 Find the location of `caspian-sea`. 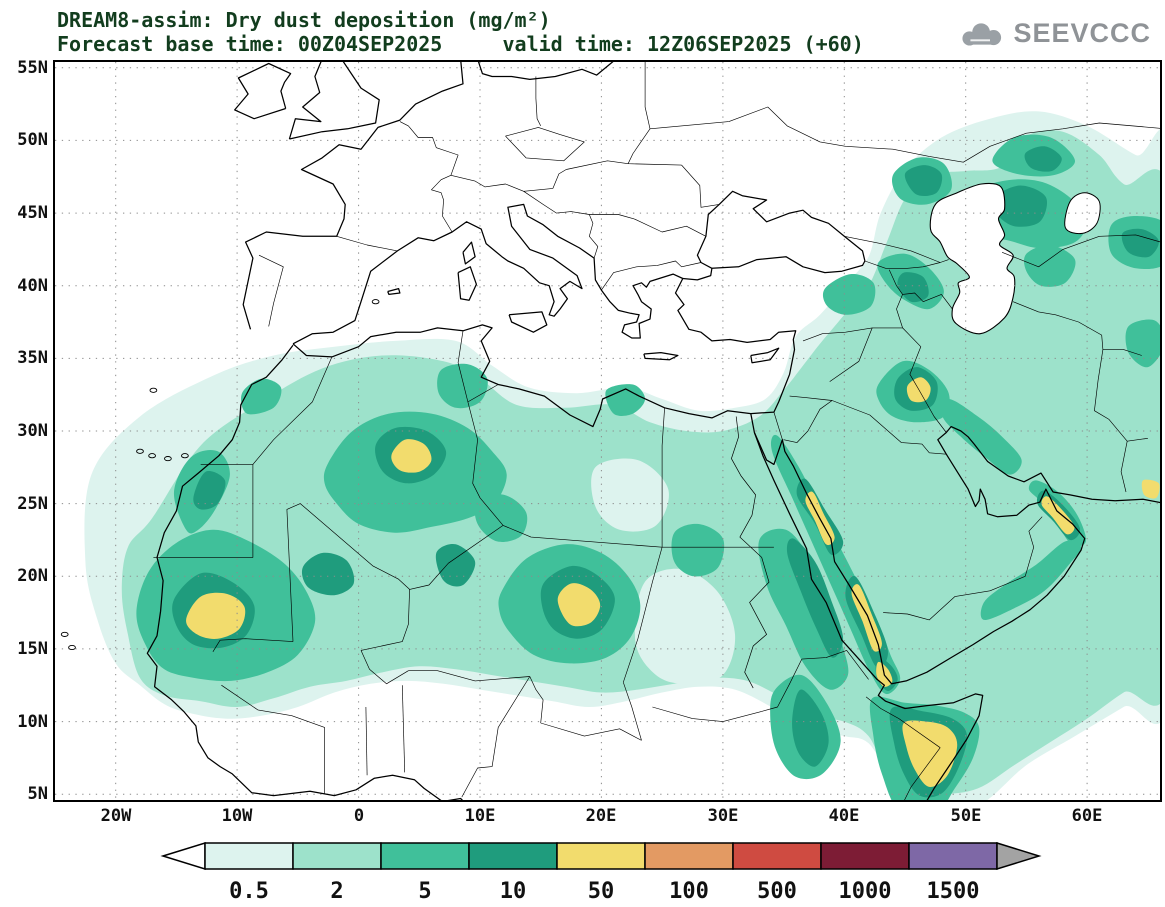

caspian-sea is located at coordinates (972, 258).